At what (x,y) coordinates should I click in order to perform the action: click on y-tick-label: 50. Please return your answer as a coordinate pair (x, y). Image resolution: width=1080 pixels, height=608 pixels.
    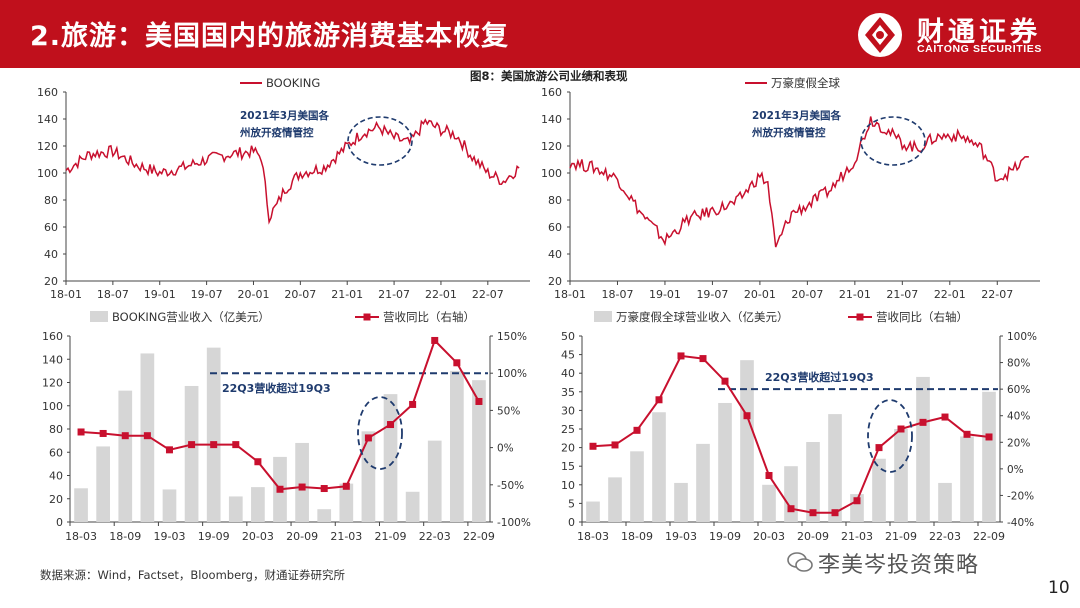
    Looking at the image, I should click on (568, 336).